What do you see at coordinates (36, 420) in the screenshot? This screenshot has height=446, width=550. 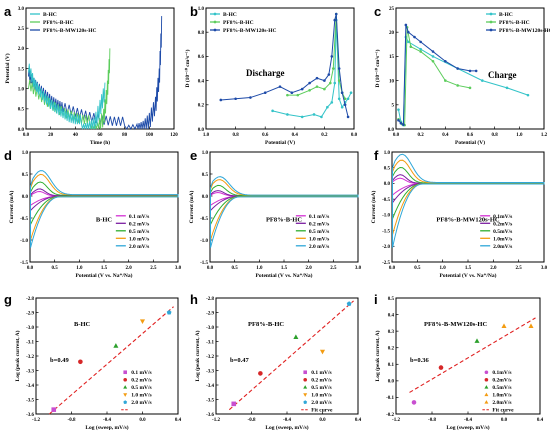 I see `x-tick-label: -1.2` at bounding box center [36, 420].